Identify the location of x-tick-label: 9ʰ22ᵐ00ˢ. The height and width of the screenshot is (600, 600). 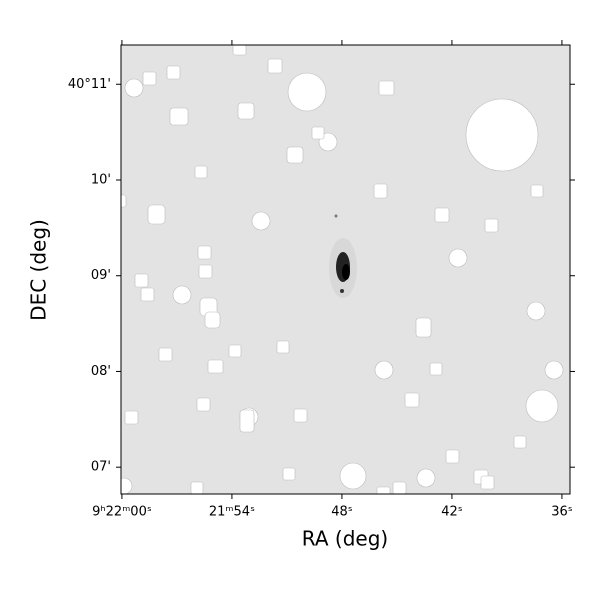
(122, 512).